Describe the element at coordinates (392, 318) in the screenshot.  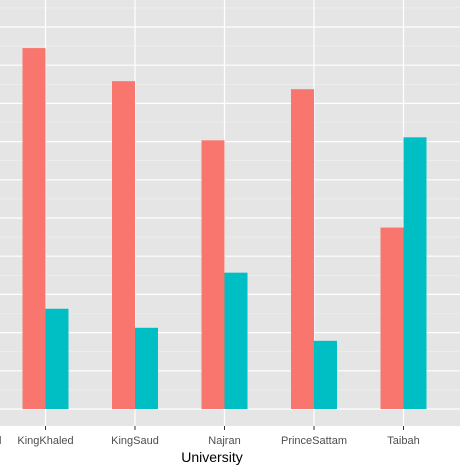
I see `bar-series-1-taibah` at that location.